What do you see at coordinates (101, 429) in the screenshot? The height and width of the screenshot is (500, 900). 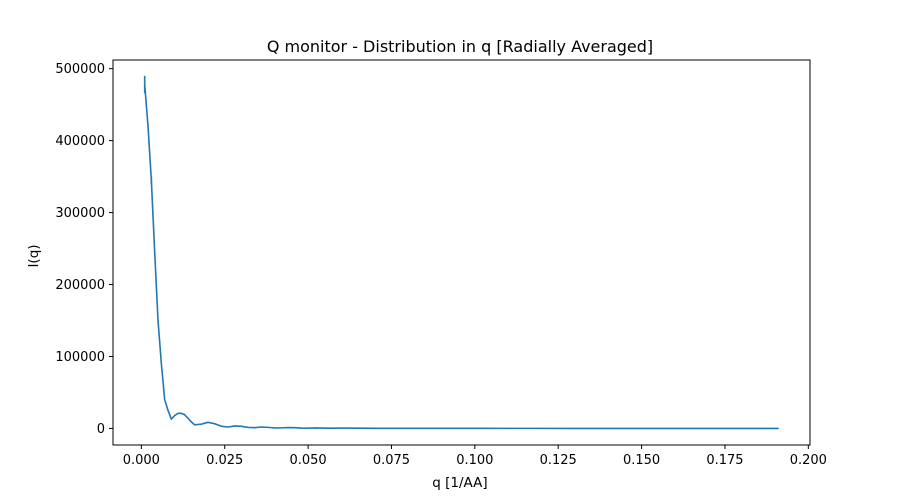 I see `y-tick-label: 0` at bounding box center [101, 429].